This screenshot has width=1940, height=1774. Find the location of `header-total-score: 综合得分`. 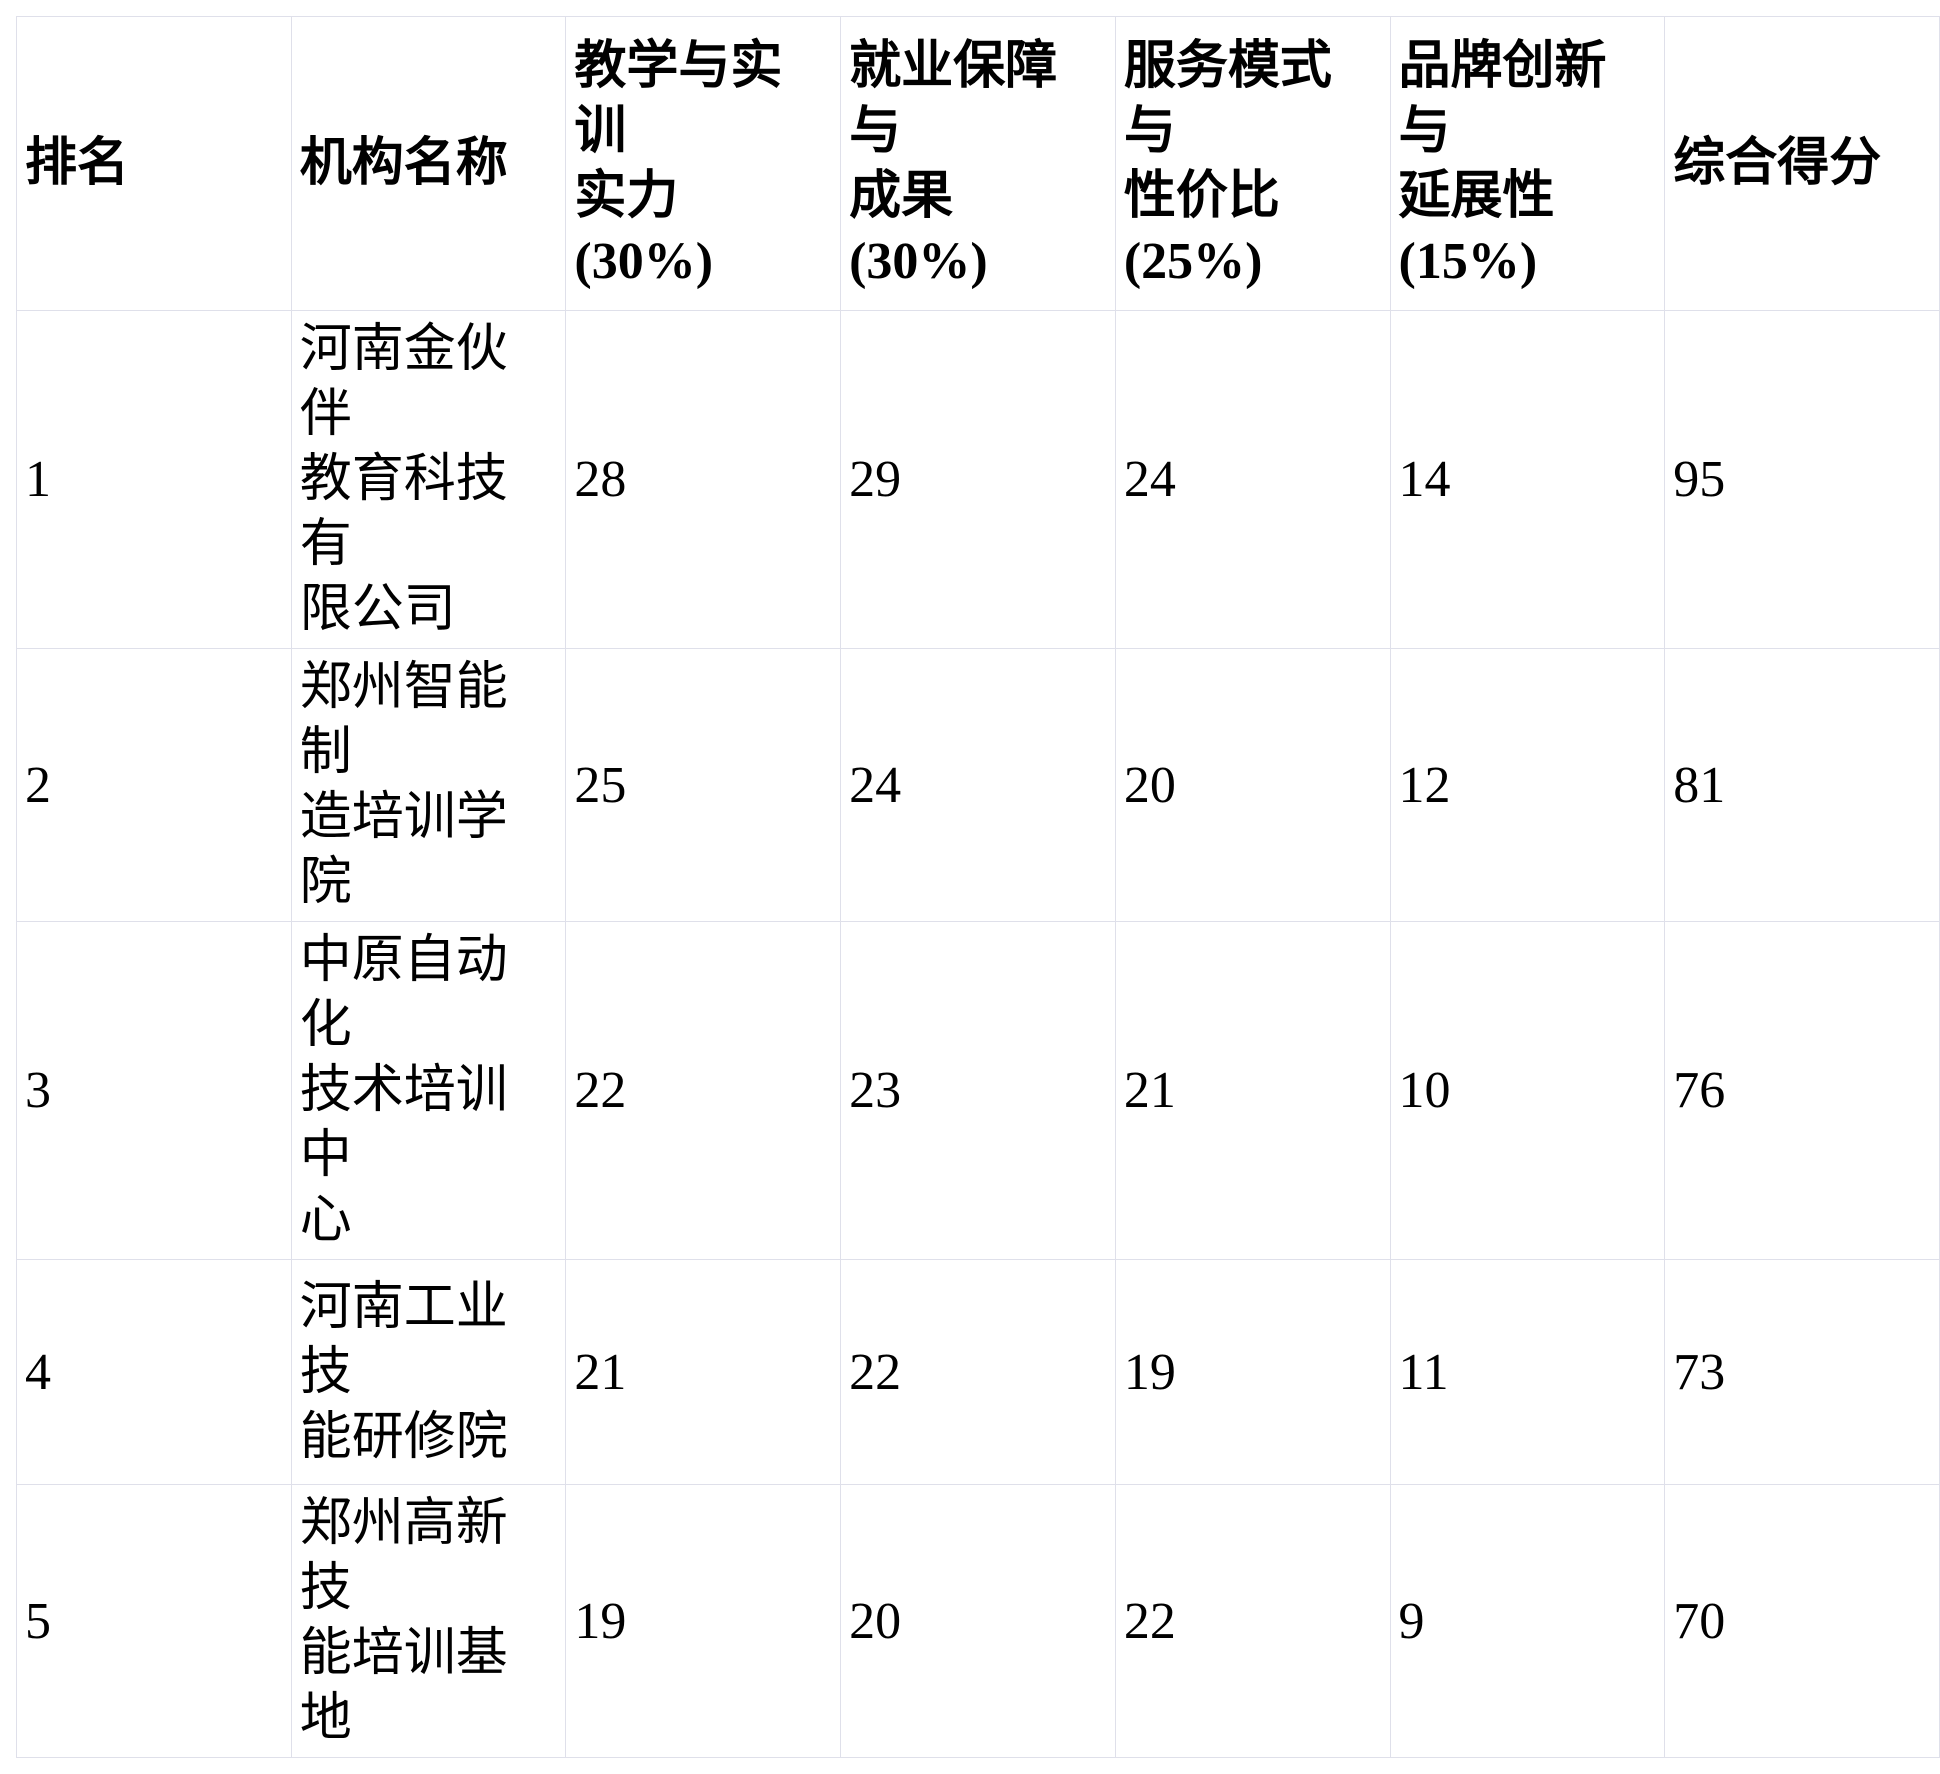

header-total-score: 综合得分 is located at coordinates (1802, 163).